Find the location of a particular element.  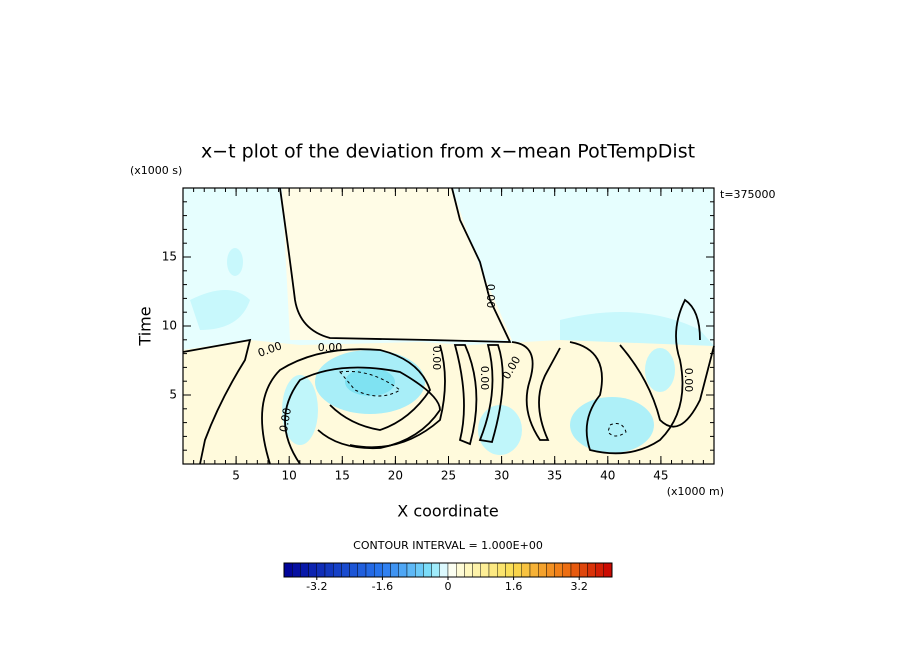

x-tick-label: 45 is located at coordinates (660, 476).